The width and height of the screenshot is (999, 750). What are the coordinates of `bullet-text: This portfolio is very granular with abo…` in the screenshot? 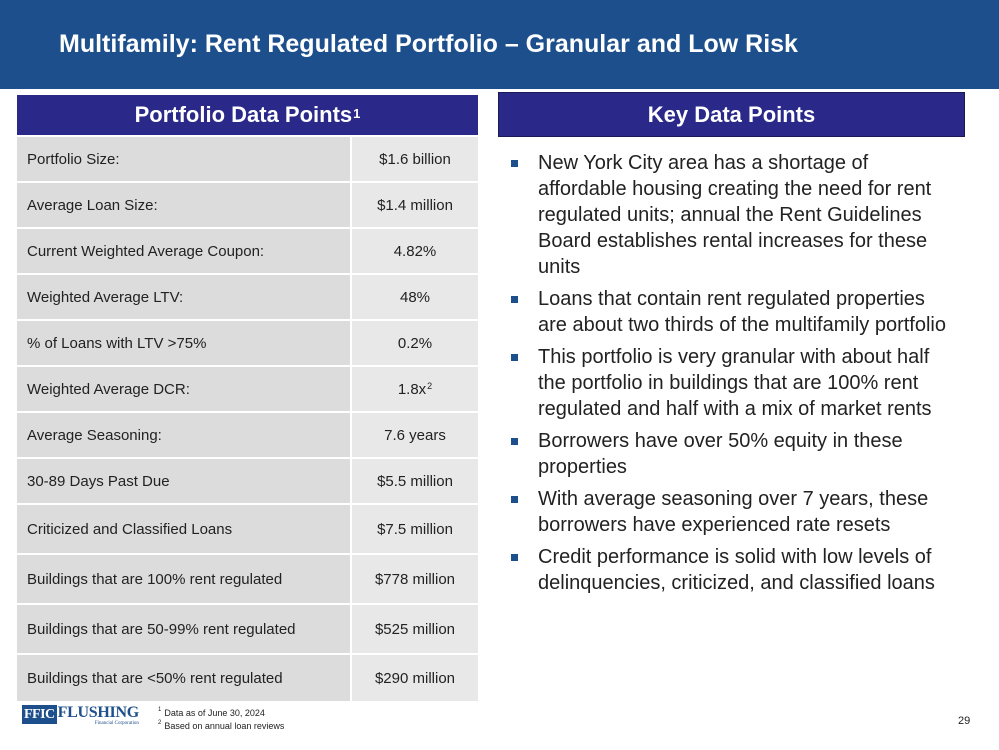 It's located at (735, 383).